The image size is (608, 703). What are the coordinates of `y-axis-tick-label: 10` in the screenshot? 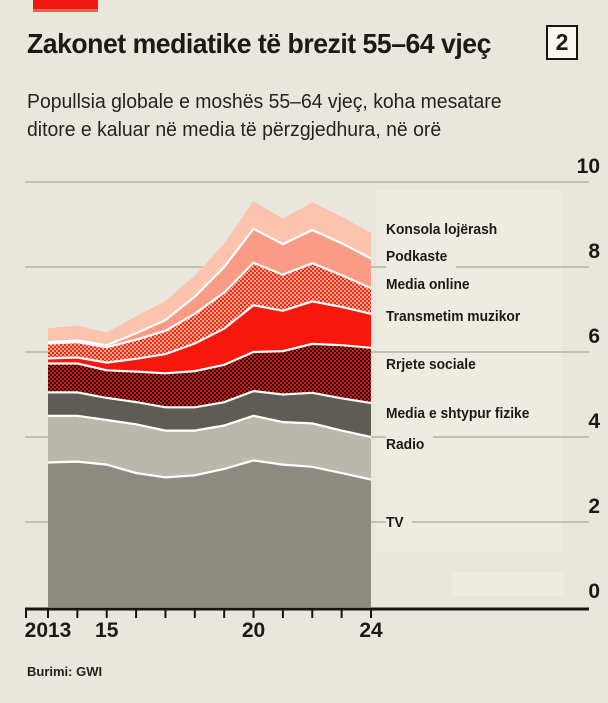 It's located at (588, 166).